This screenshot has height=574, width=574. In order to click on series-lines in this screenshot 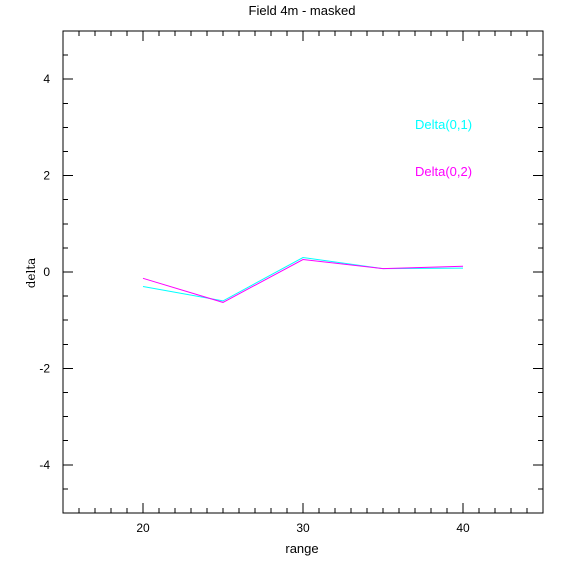, I will do `click(303, 279)`.